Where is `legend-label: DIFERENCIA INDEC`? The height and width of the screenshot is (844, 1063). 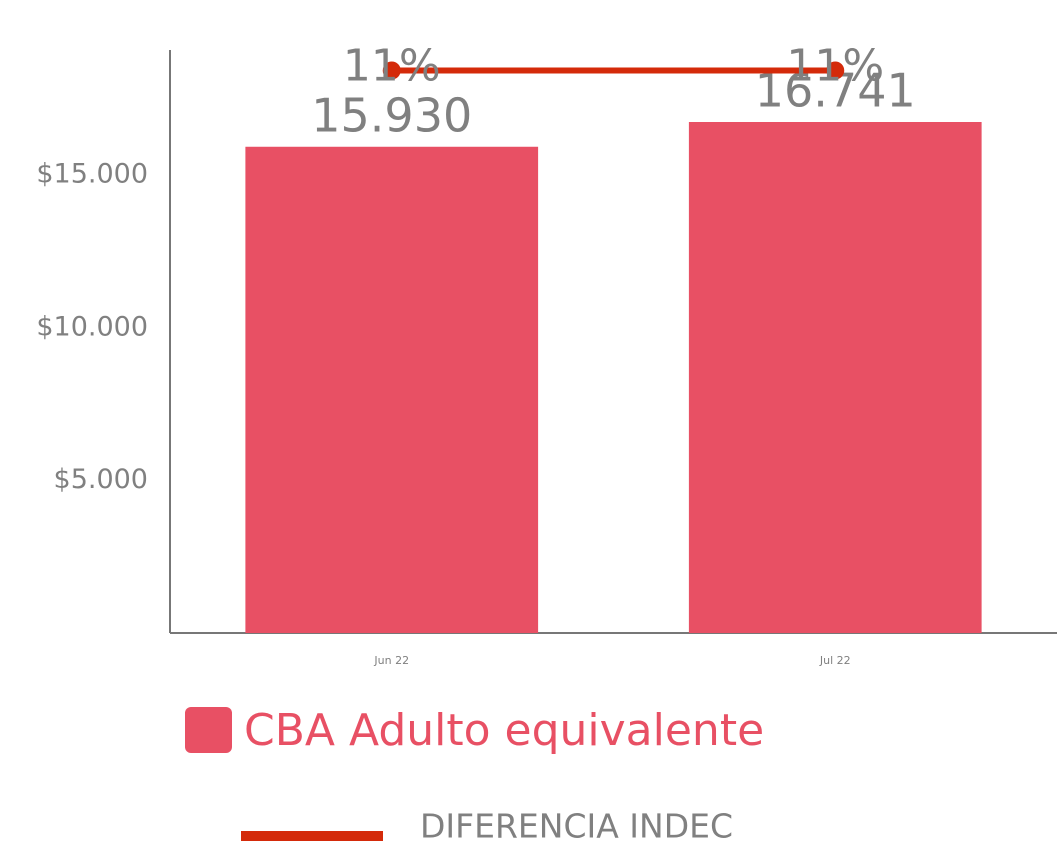 legend-label: DIFERENCIA INDEC is located at coordinates (576, 825).